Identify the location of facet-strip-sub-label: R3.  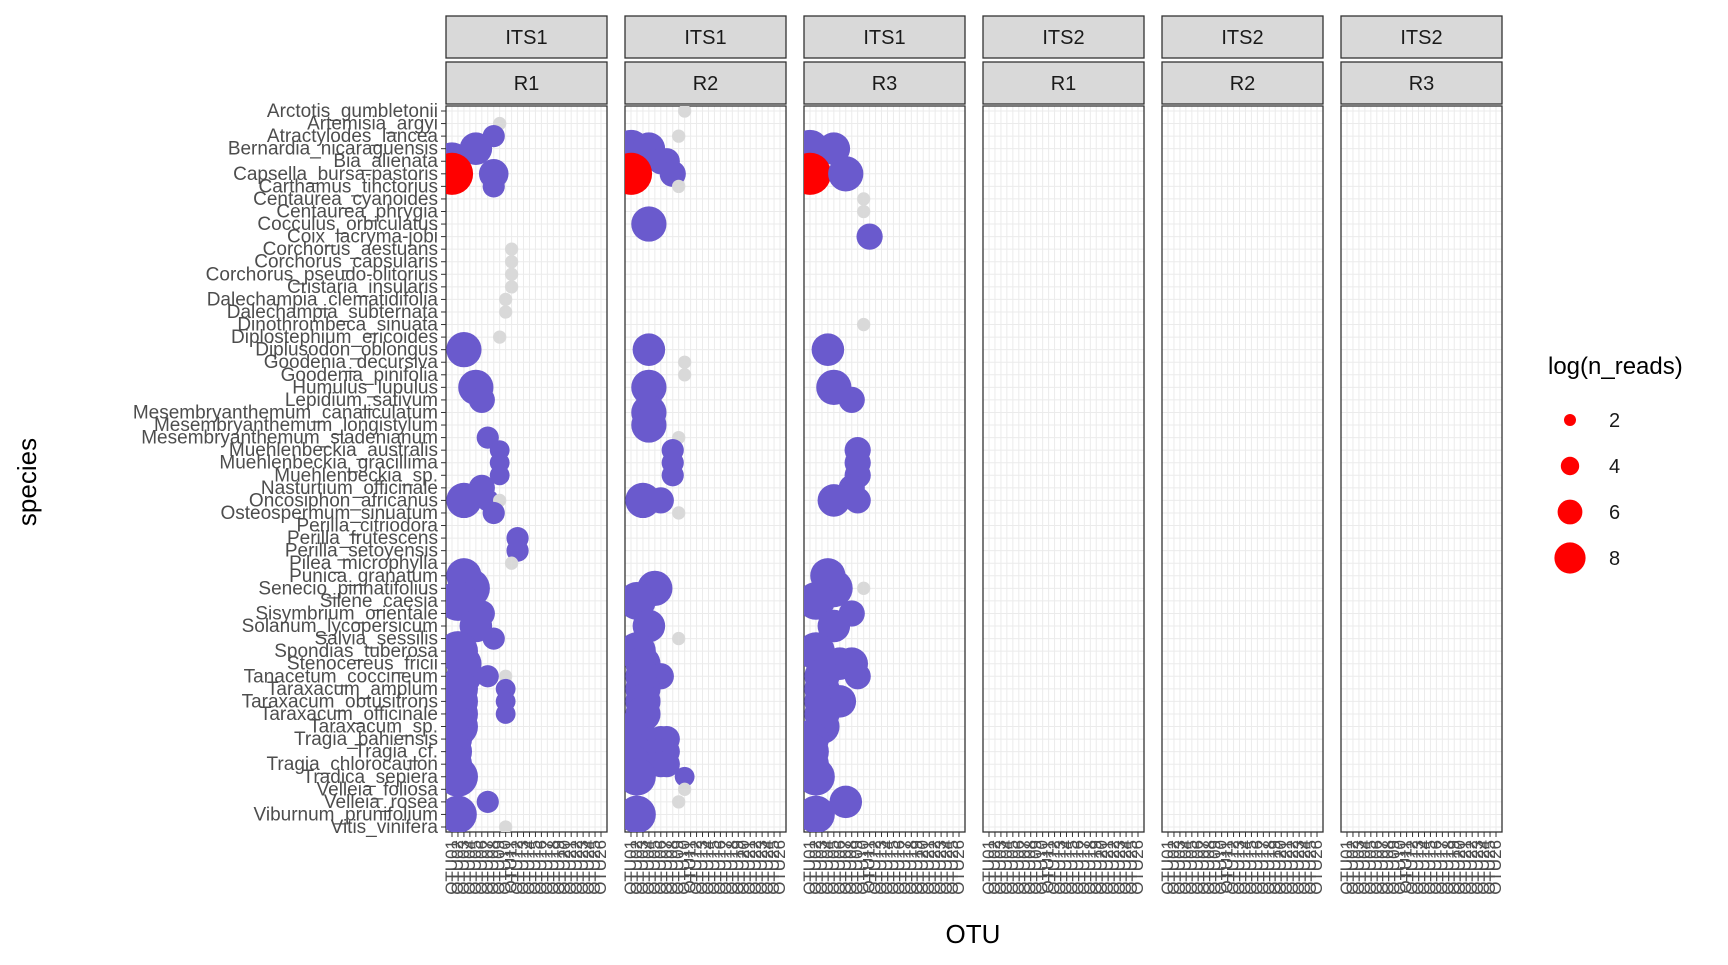
(1422, 84).